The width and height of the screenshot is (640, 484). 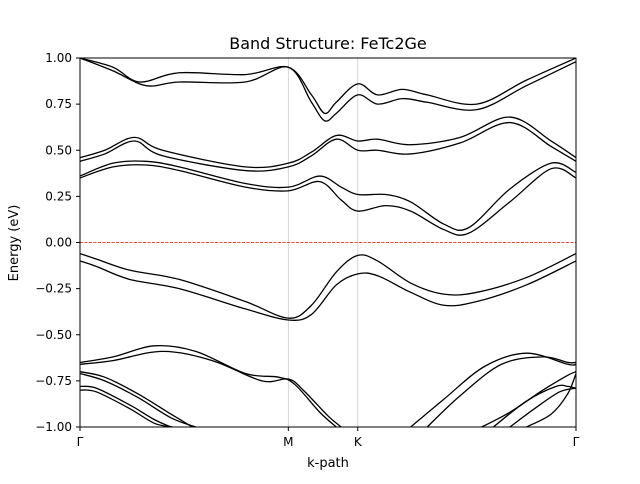 I want to click on y-axis-label: Energy (eV), so click(x=14, y=243).